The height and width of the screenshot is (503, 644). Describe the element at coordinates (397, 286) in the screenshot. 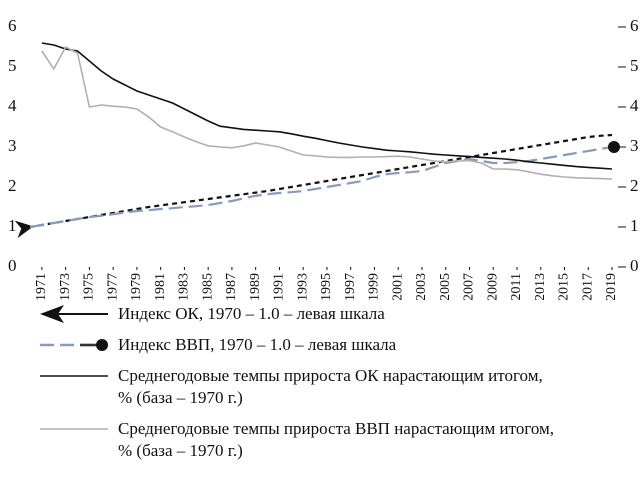

I see `x-tick-label: 2001` at that location.